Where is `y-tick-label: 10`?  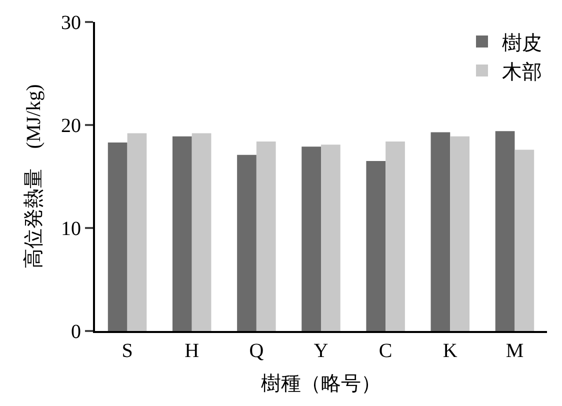 y-tick-label: 10 is located at coordinates (71, 229).